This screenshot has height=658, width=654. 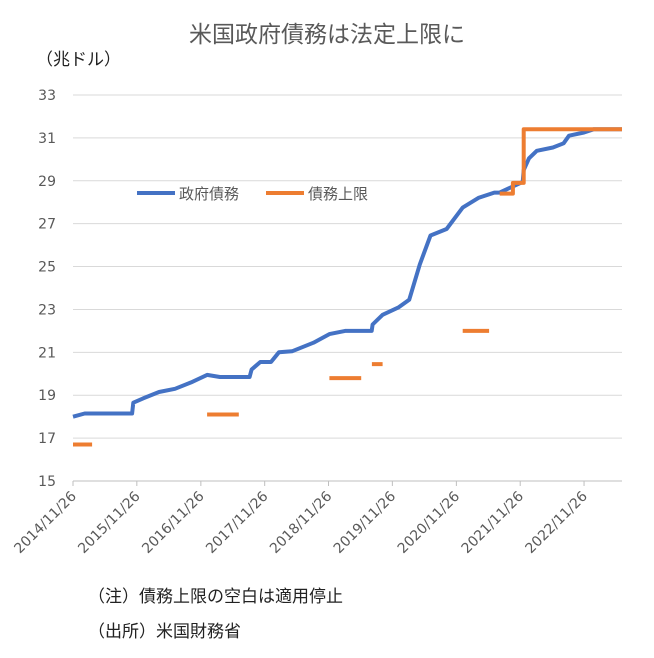 What do you see at coordinates (338, 194) in the screenshot?
I see `legend-label: 債務上限` at bounding box center [338, 194].